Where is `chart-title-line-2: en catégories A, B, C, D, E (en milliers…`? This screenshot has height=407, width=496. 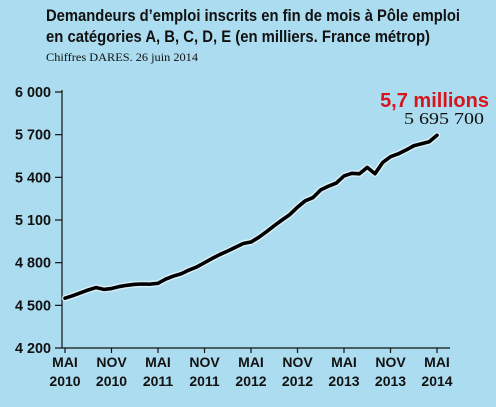
chart-title-line-2: en catégories A, B, C, D, E (en milliers… is located at coordinates (238, 36).